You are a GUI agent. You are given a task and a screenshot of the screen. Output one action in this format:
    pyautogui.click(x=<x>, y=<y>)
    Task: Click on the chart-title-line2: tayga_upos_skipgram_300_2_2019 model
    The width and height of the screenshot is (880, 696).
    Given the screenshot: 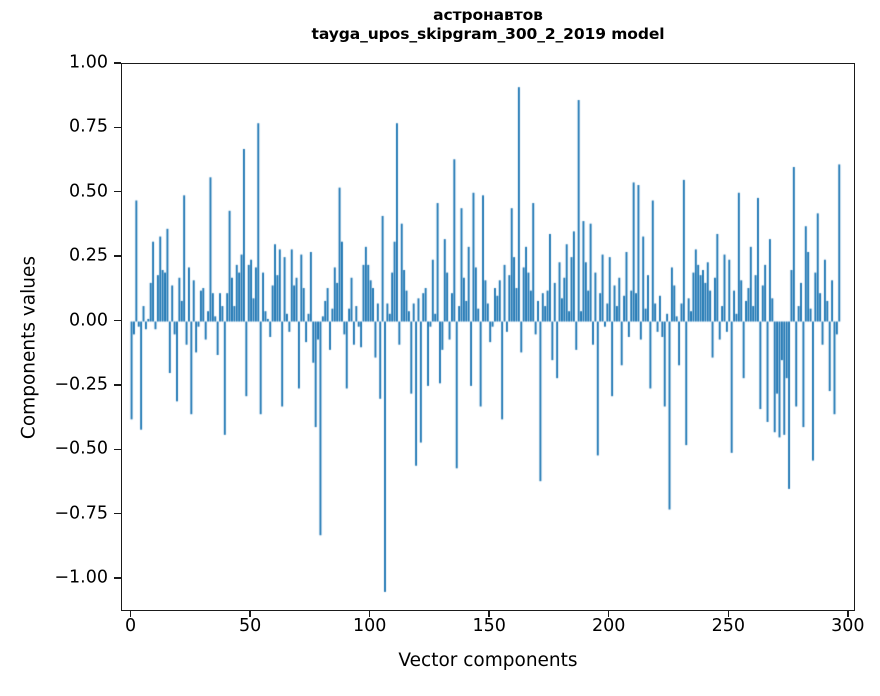 What is the action you would take?
    pyautogui.click(x=488, y=34)
    